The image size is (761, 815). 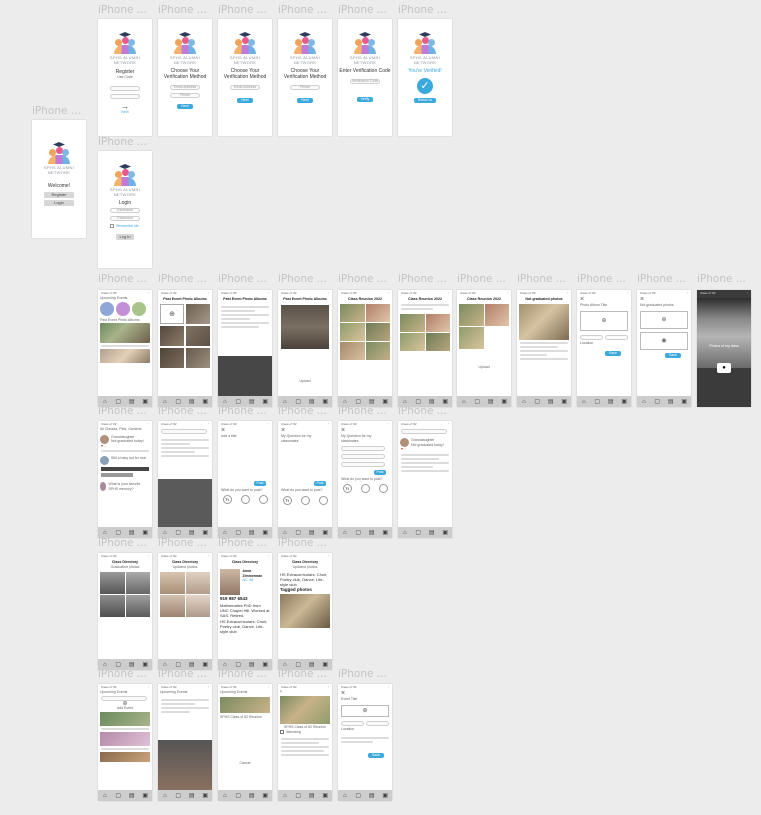 I want to click on toggle-label: Updated photos, so click(x=185, y=567).